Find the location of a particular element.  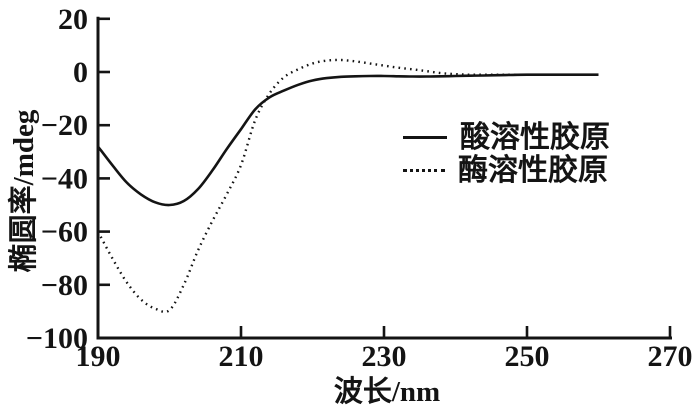

y-tick-label: −60 is located at coordinates (64, 232).